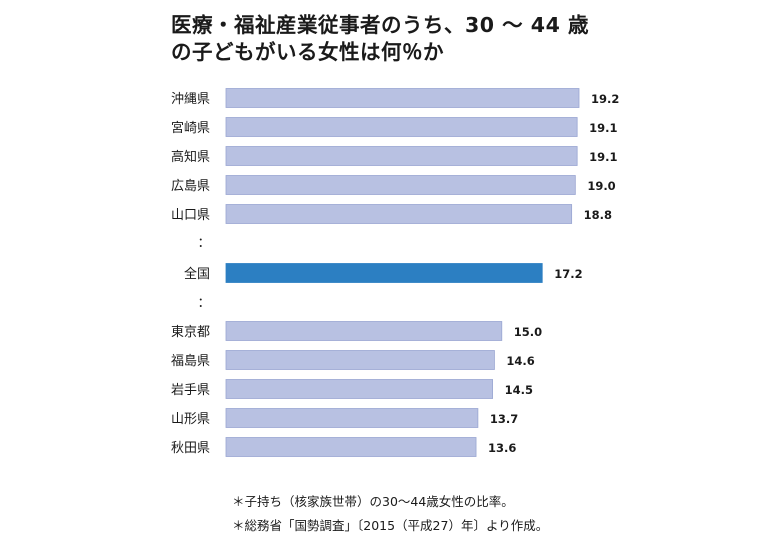 This screenshot has width=780, height=540. I want to click on category-label: 高知県, so click(190, 157).